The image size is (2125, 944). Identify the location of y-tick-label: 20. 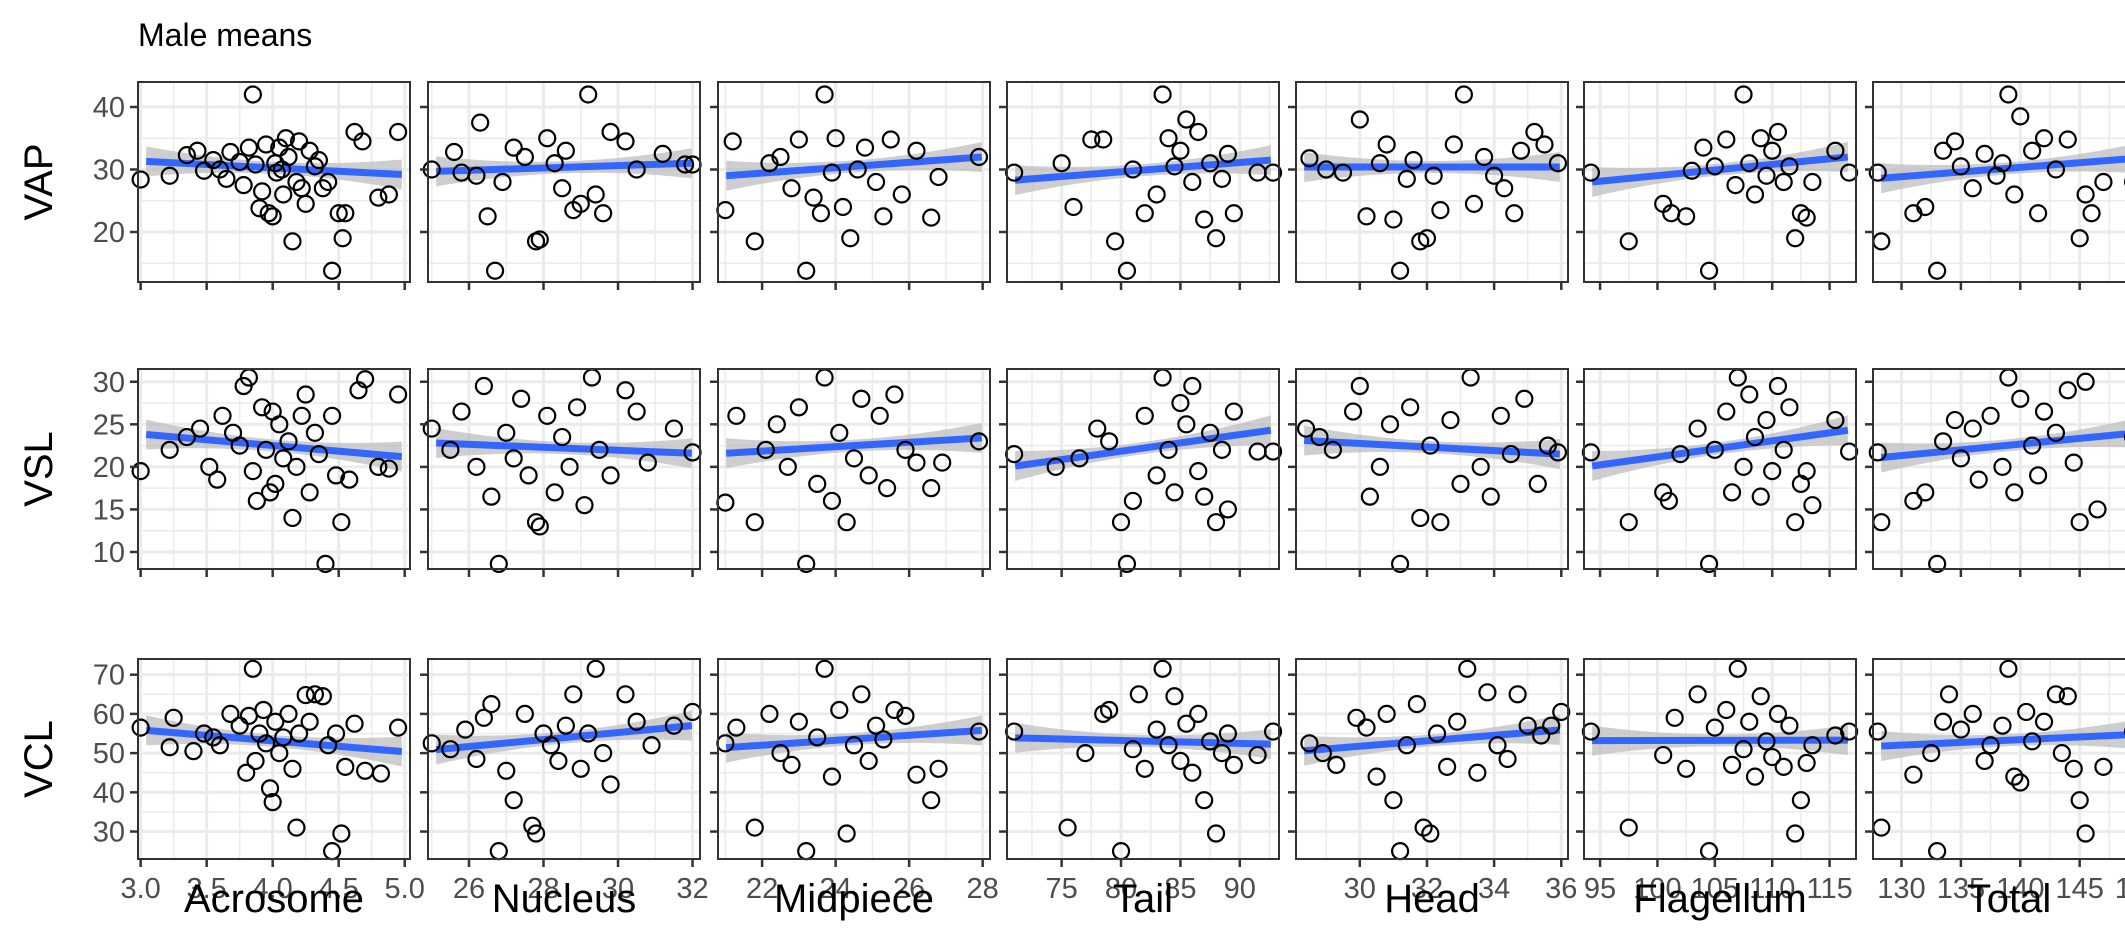
(109, 233).